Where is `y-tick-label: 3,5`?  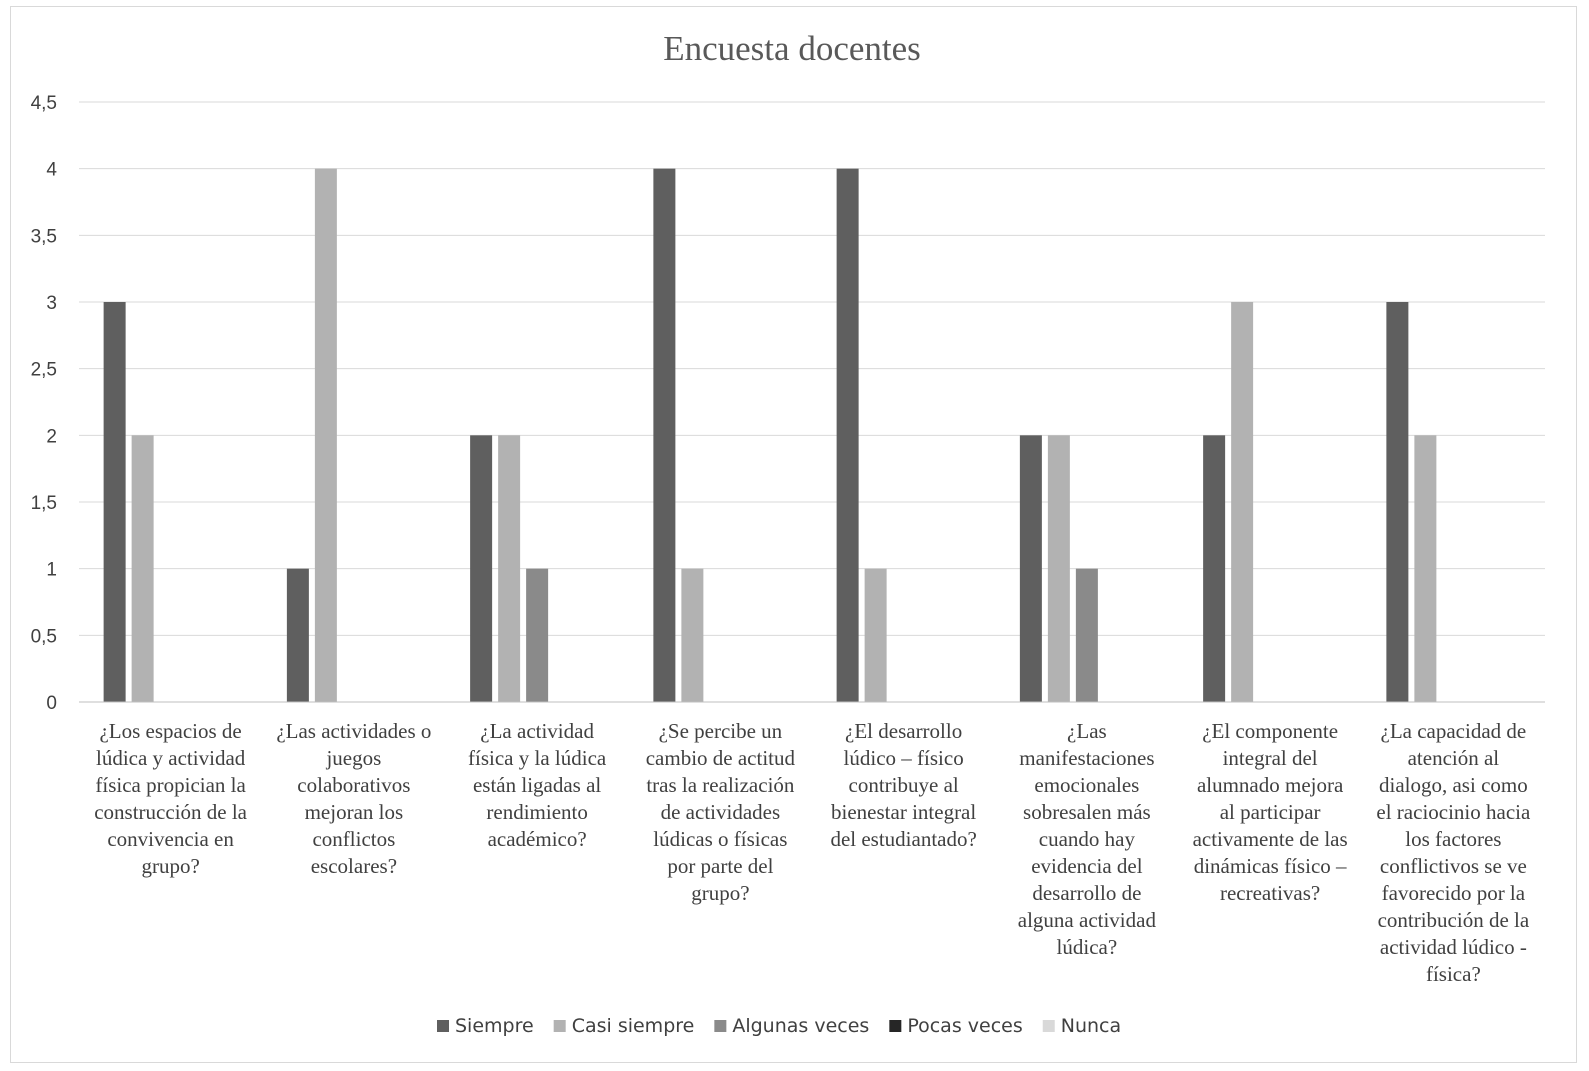
y-tick-label: 3,5 is located at coordinates (44, 236).